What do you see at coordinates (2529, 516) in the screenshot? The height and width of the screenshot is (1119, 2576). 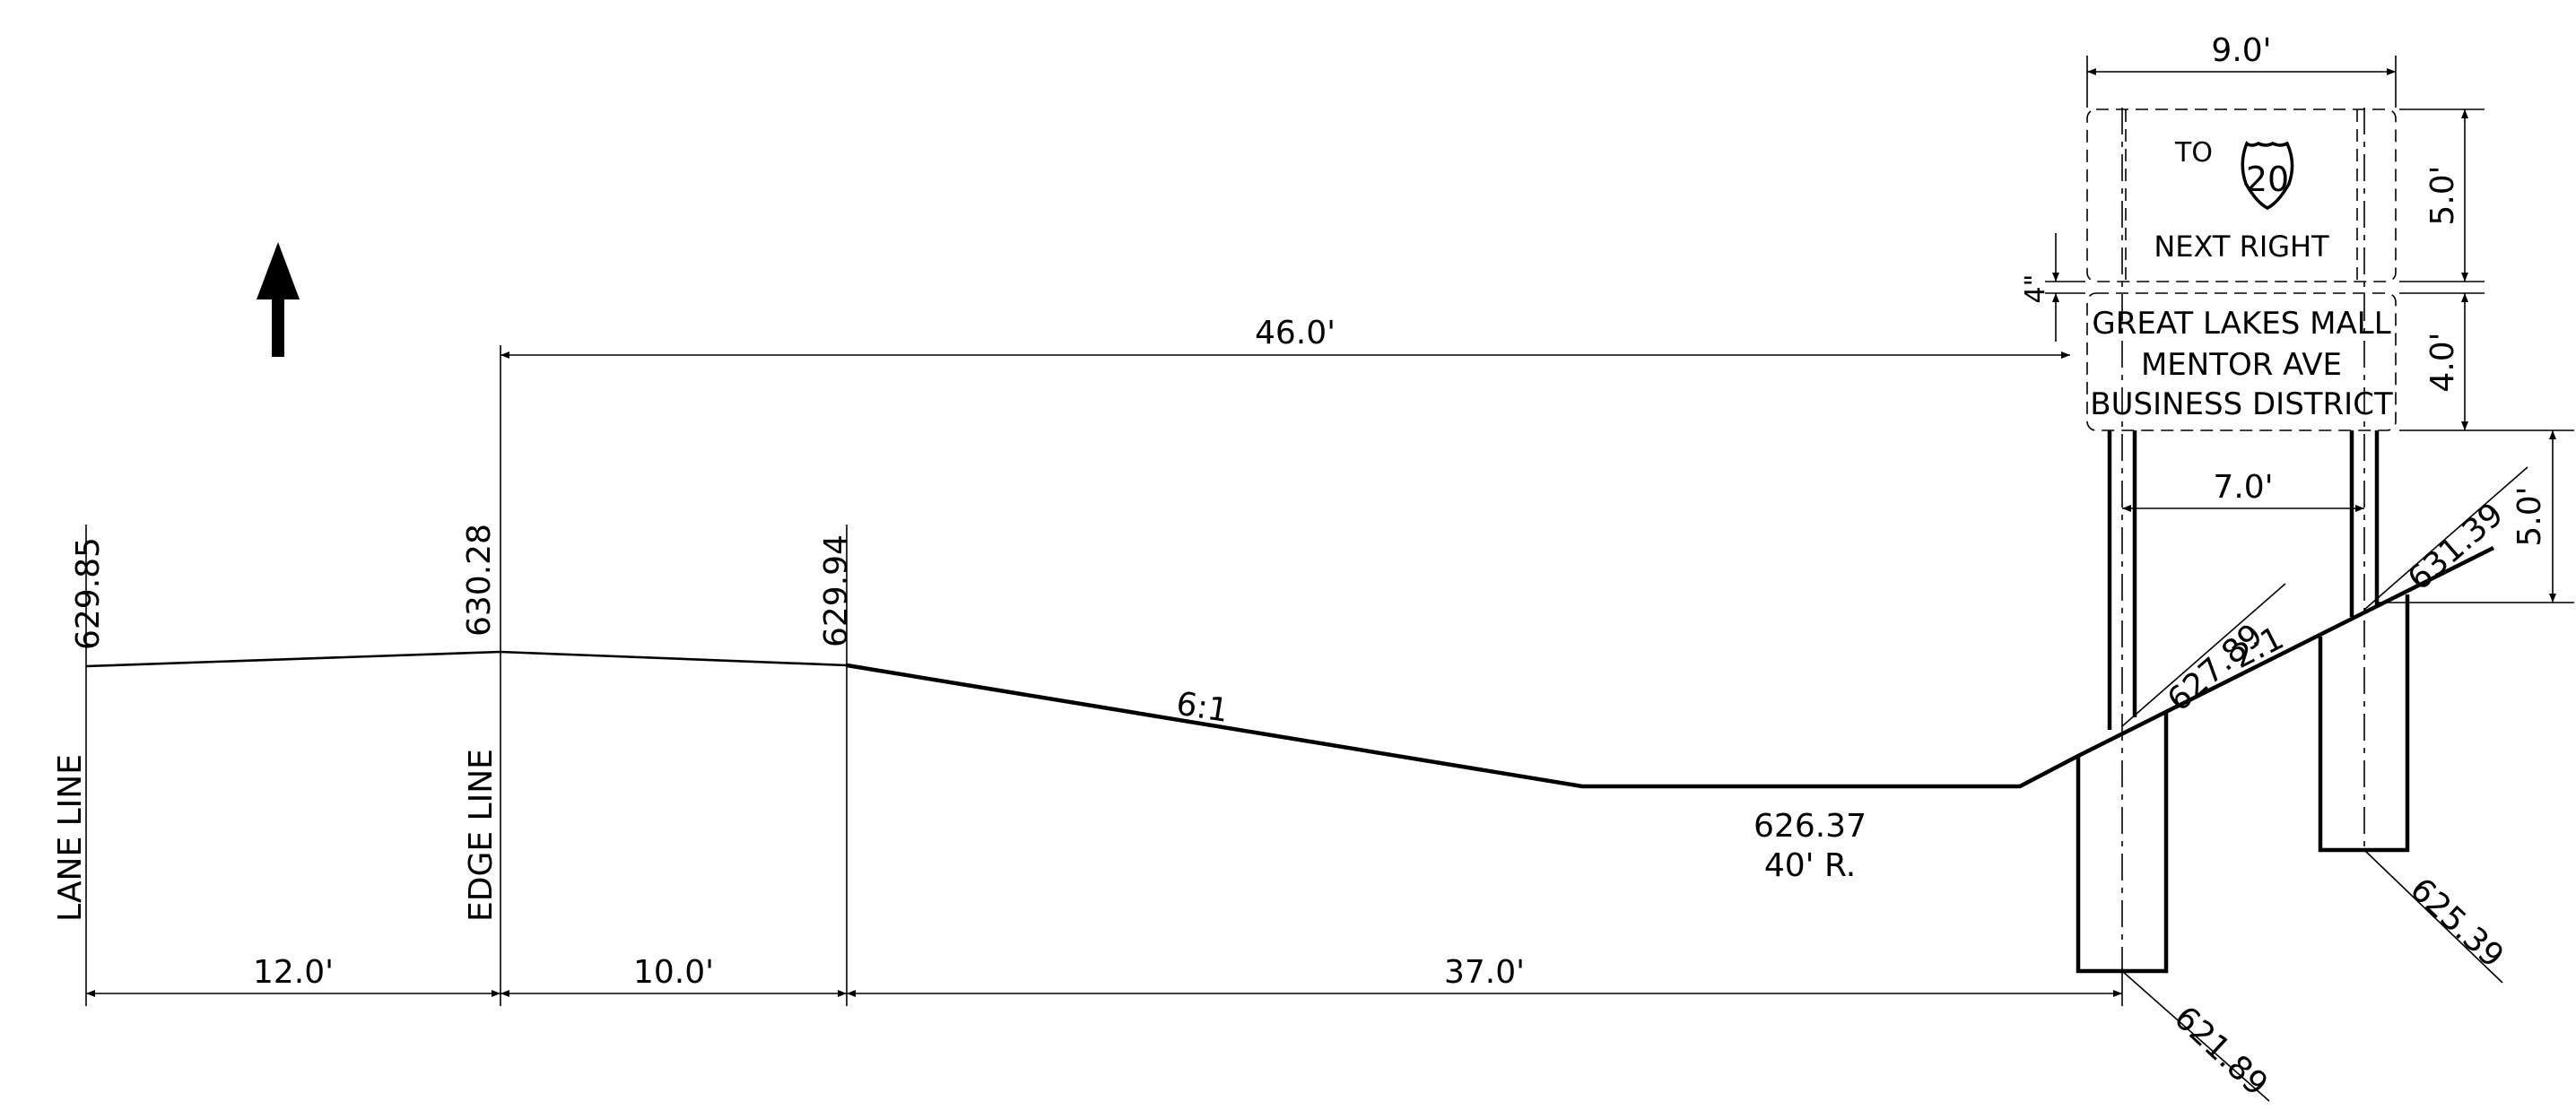 I see `dim-clearance: 5.0'` at bounding box center [2529, 516].